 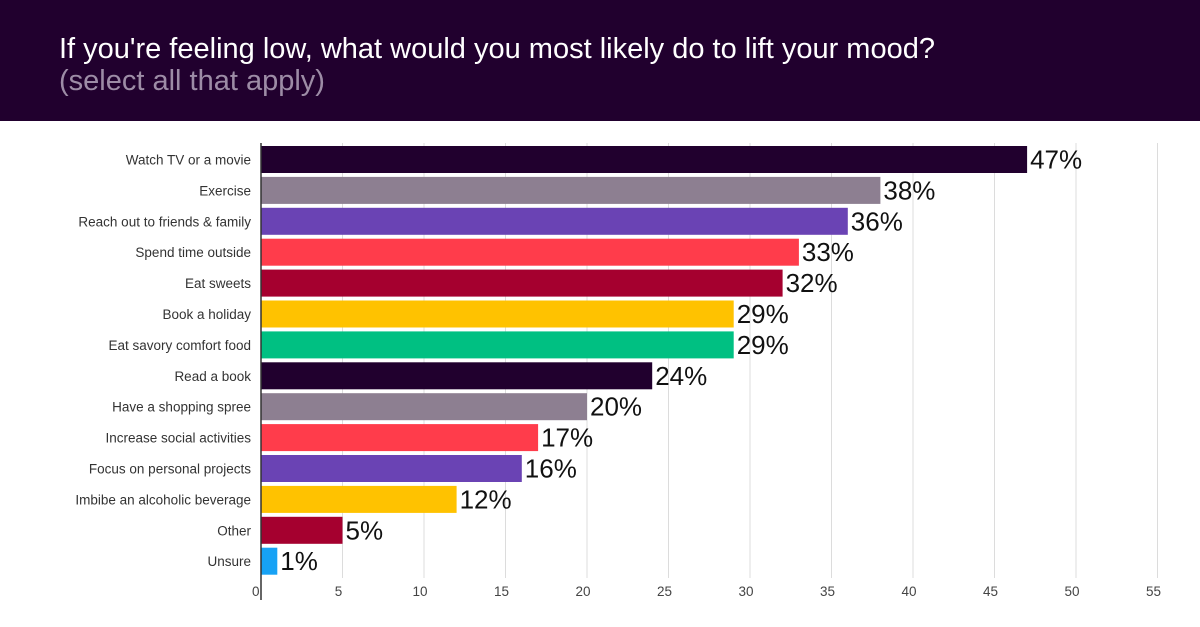 What do you see at coordinates (188, 160) in the screenshot?
I see `category-label: Watch TV or a movie` at bounding box center [188, 160].